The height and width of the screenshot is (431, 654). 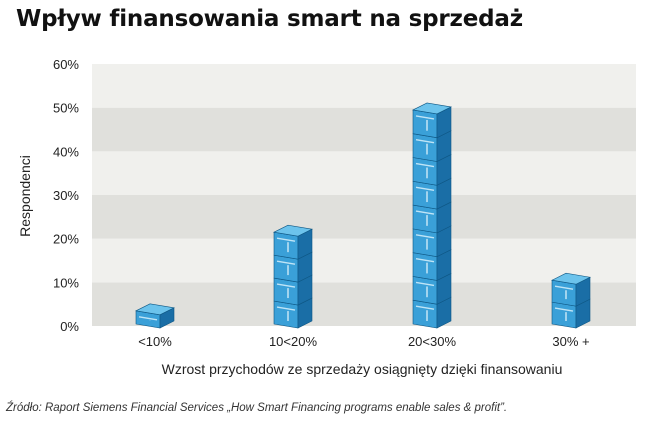 I want to click on y-tick-label: 20%, so click(x=66, y=239).